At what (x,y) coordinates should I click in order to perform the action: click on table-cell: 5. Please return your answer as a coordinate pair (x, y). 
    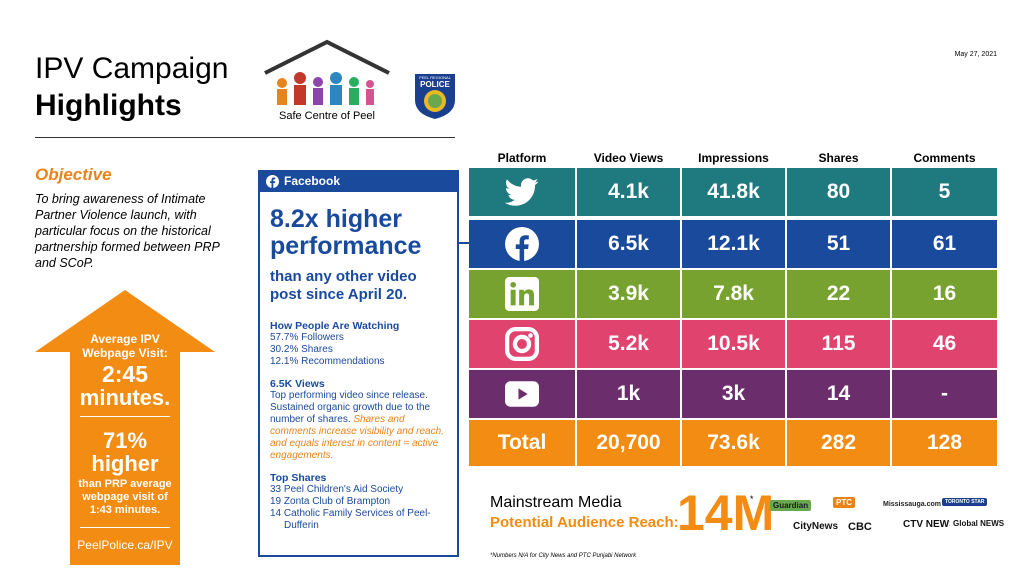
    Looking at the image, I should click on (944, 192).